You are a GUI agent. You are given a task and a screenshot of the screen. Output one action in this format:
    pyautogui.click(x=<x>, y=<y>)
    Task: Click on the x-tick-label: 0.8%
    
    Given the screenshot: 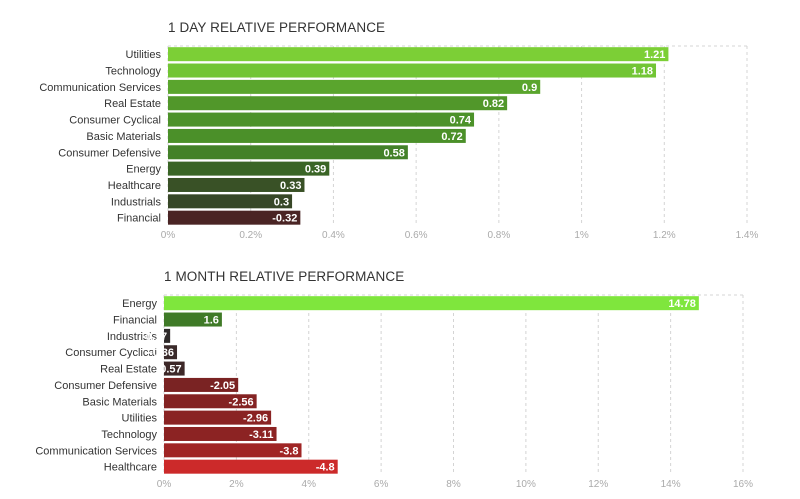 What is the action you would take?
    pyautogui.click(x=498, y=235)
    